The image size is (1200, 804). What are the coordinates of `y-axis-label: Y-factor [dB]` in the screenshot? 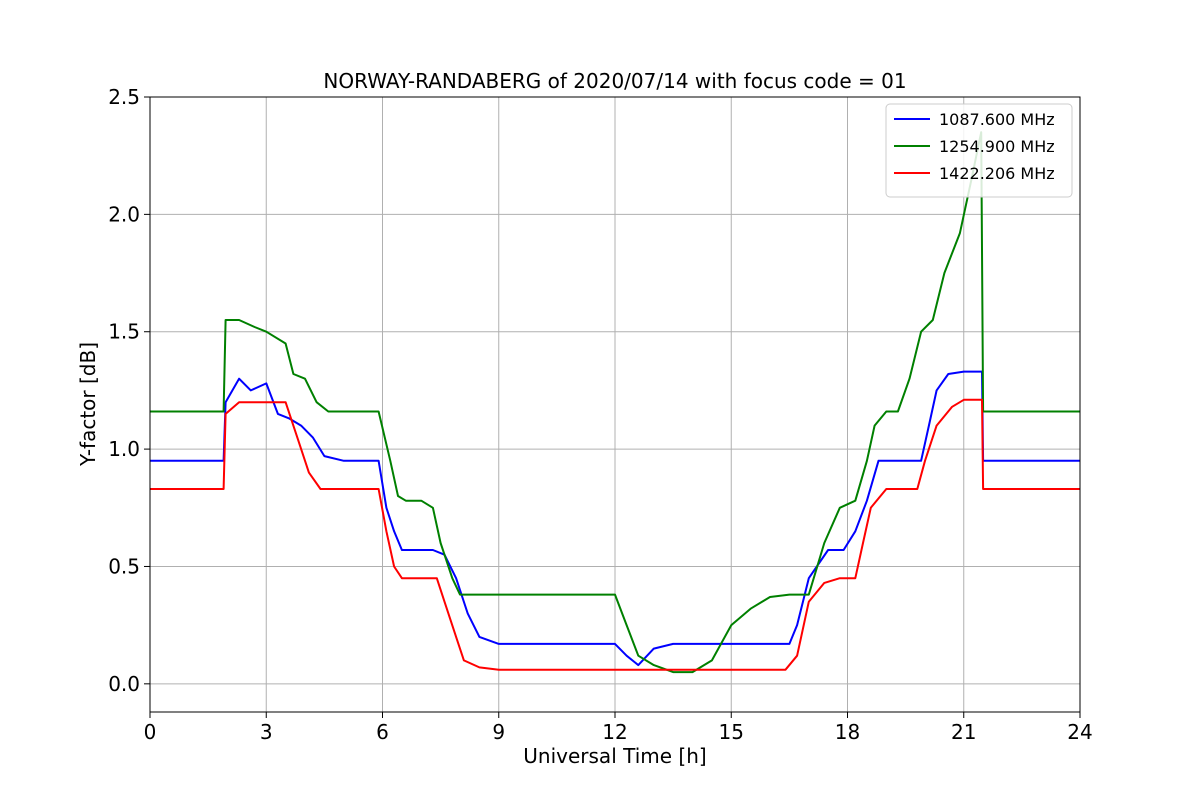 It's located at (88, 404).